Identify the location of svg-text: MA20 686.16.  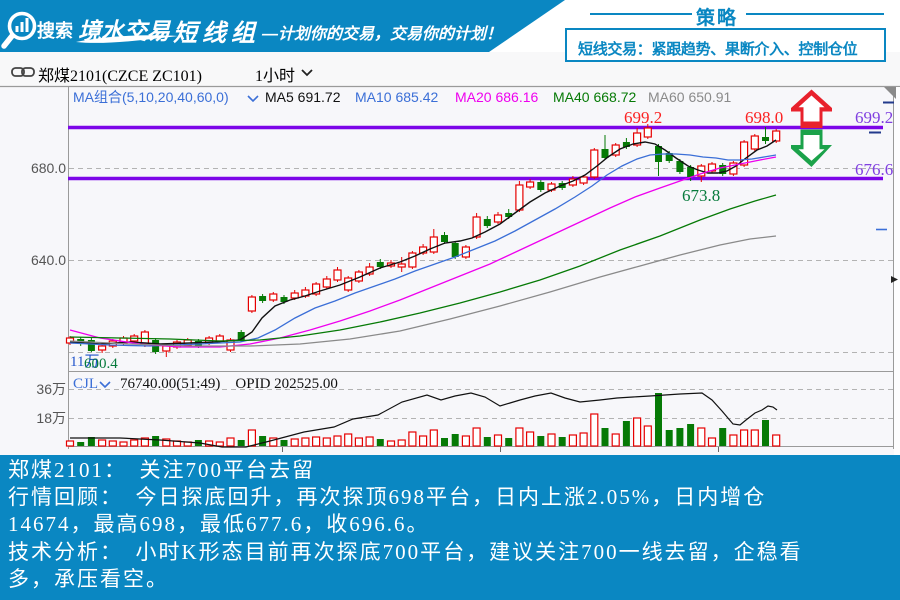
(496, 97).